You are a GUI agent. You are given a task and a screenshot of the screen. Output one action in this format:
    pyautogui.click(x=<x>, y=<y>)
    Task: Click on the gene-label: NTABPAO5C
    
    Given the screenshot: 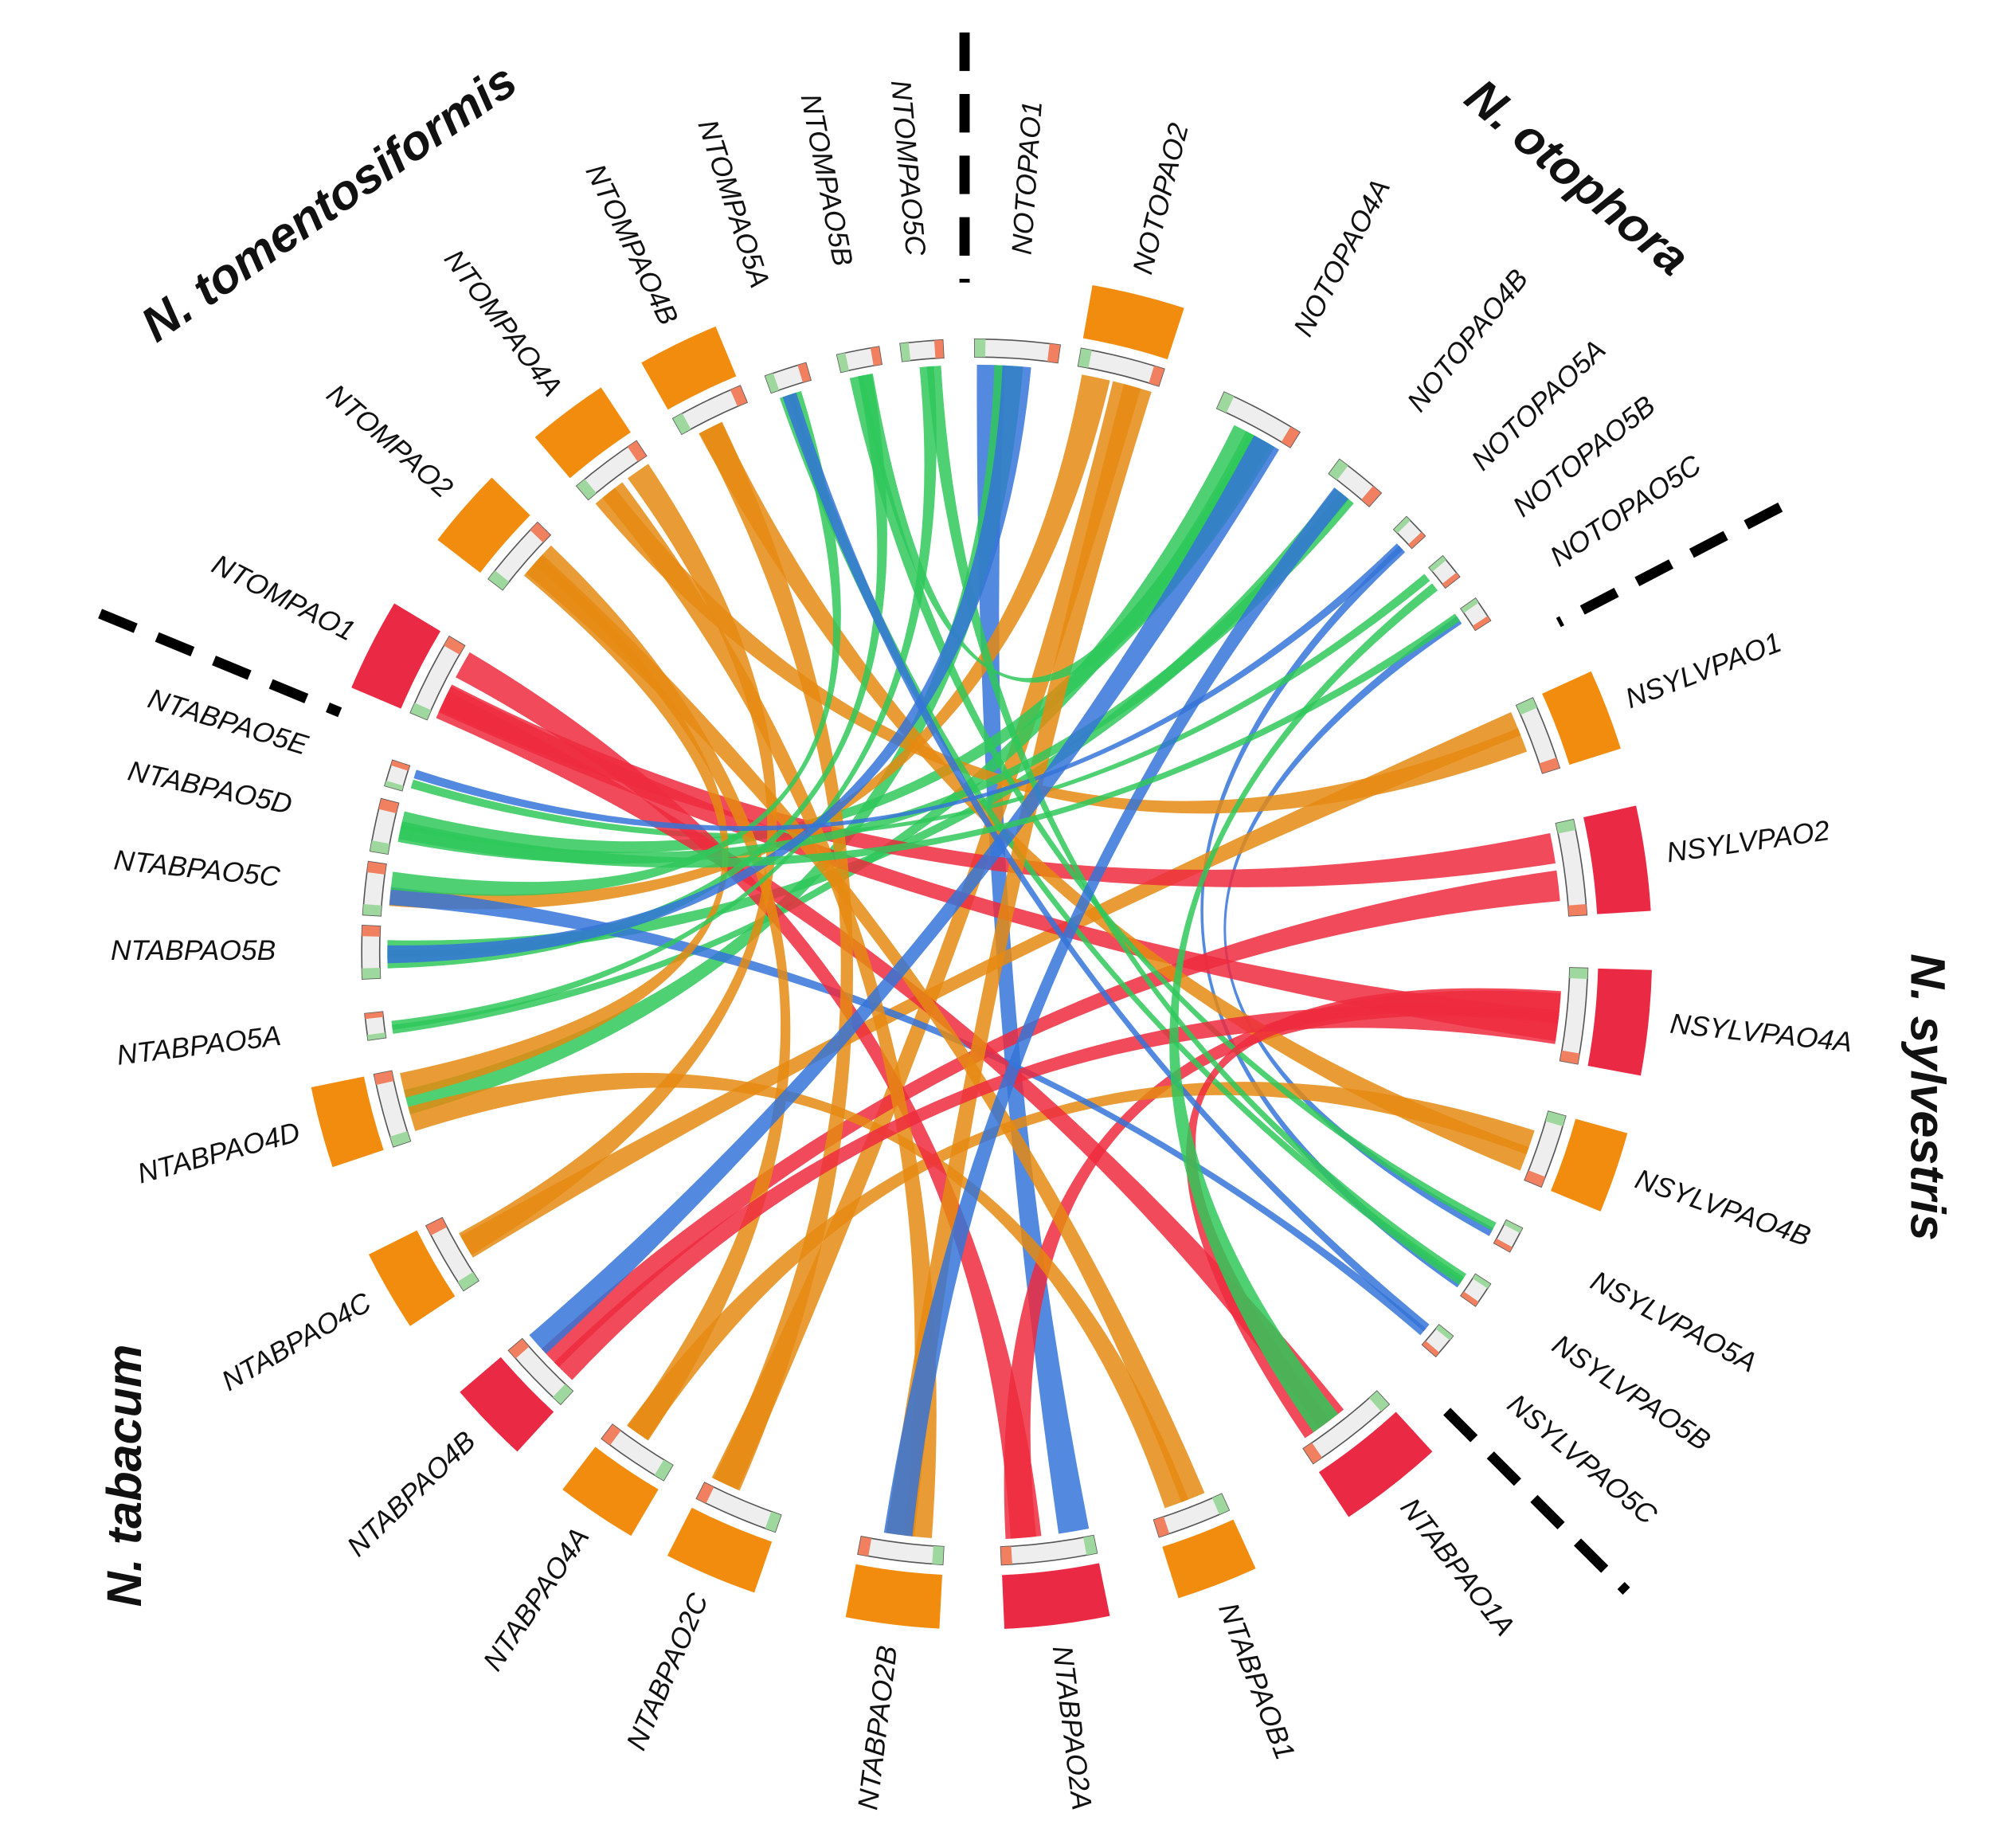 What is the action you would take?
    pyautogui.click(x=197, y=868)
    